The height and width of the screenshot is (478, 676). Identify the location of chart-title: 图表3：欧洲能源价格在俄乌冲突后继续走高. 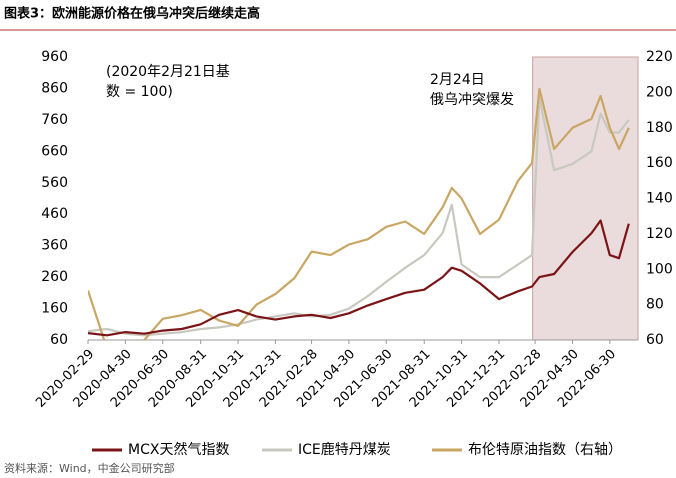
(132, 14).